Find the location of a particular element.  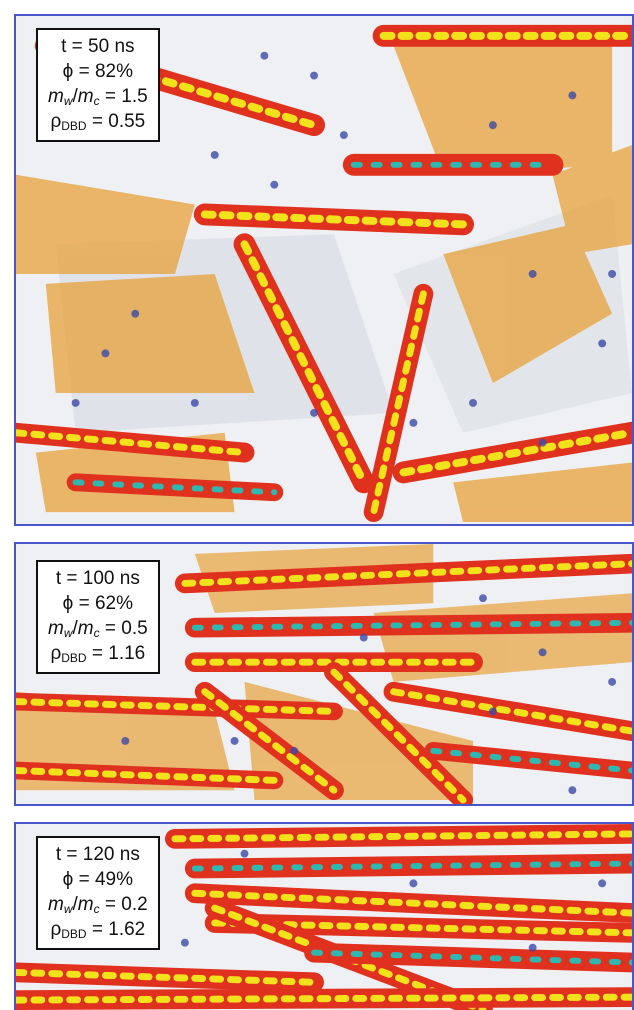

panel-3-water is located at coordinates (393, 900).